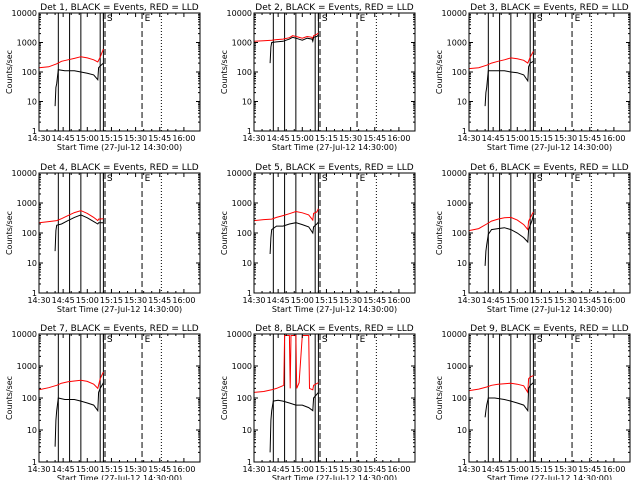 The image size is (640, 480). What do you see at coordinates (549, 8) in the screenshot?
I see `panel-title: Det 3, BLACK = Events, RED = LLD` at bounding box center [549, 8].